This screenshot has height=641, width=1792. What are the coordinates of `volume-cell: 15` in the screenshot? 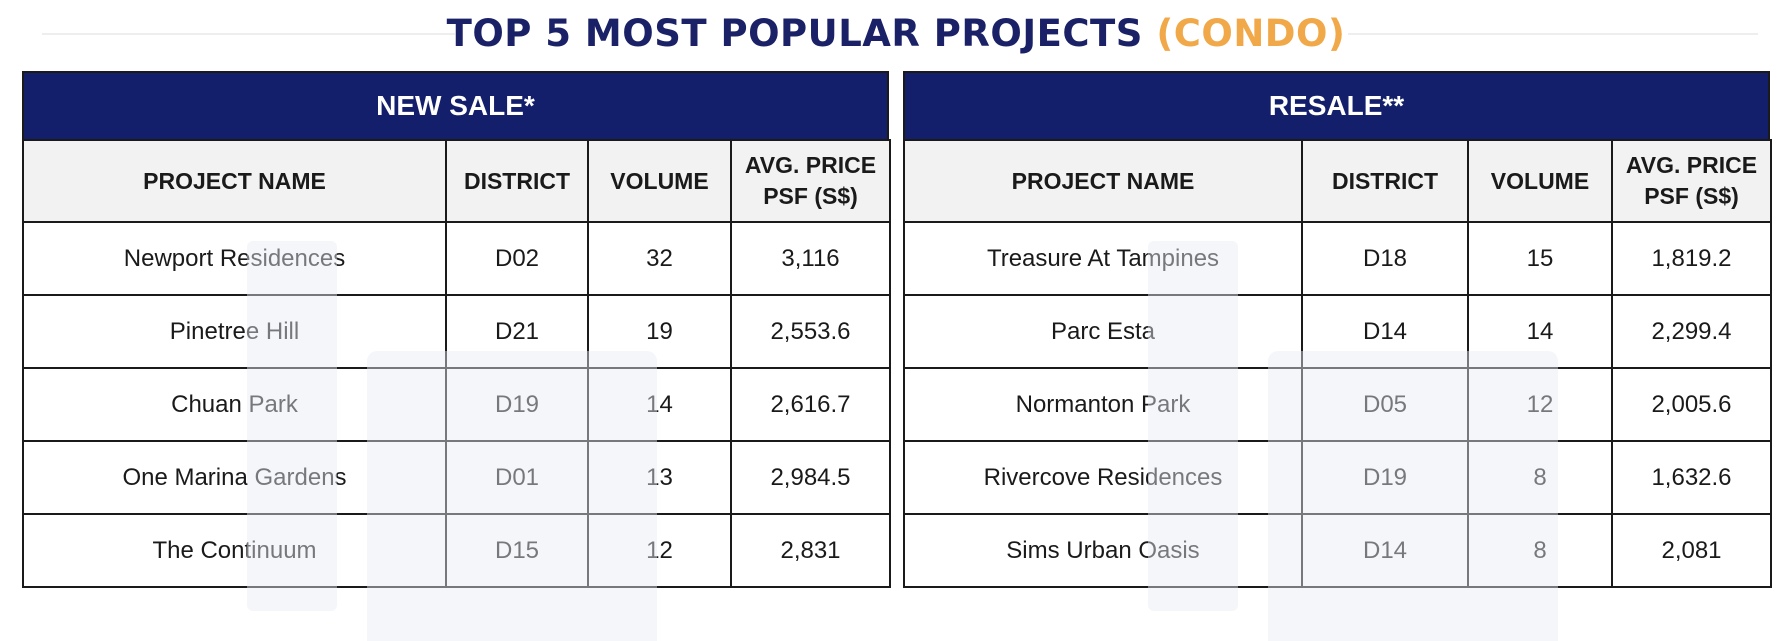 It's located at (1540, 258).